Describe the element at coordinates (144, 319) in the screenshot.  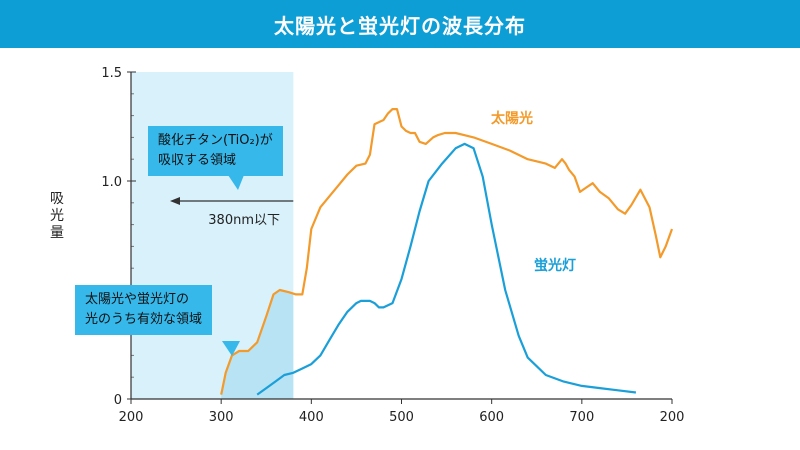
I see `overlap-callout-line-2: 光のうち有効な領域` at that location.